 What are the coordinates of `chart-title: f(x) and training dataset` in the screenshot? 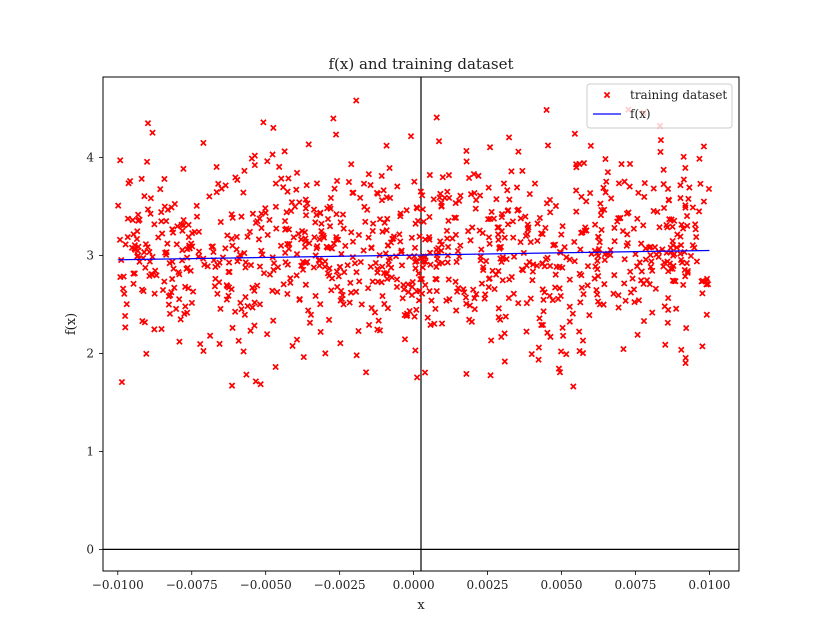 It's located at (420, 64).